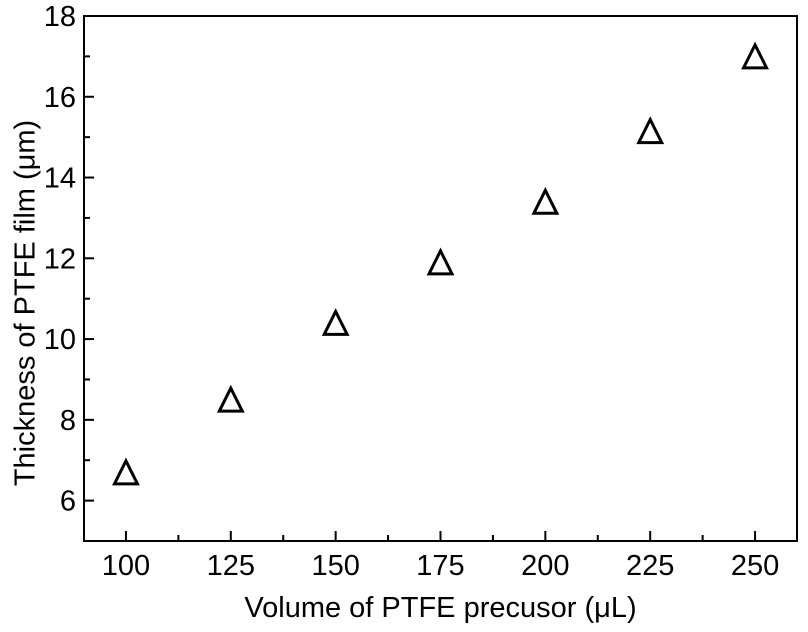 Image resolution: width=808 pixels, height=632 pixels. Describe the element at coordinates (25, 303) in the screenshot. I see `y-axis-title: Thickness of PTFE film (μm)` at that location.